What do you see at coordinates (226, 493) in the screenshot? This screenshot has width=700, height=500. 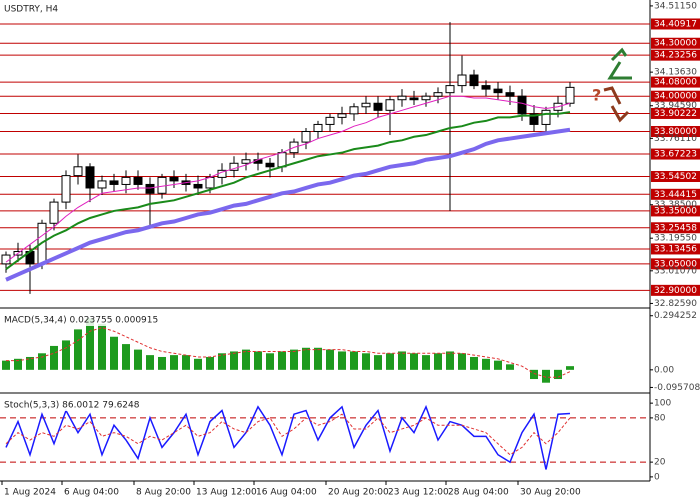 I see `x-tick-label: 13 Aug 12:00` at bounding box center [226, 493].